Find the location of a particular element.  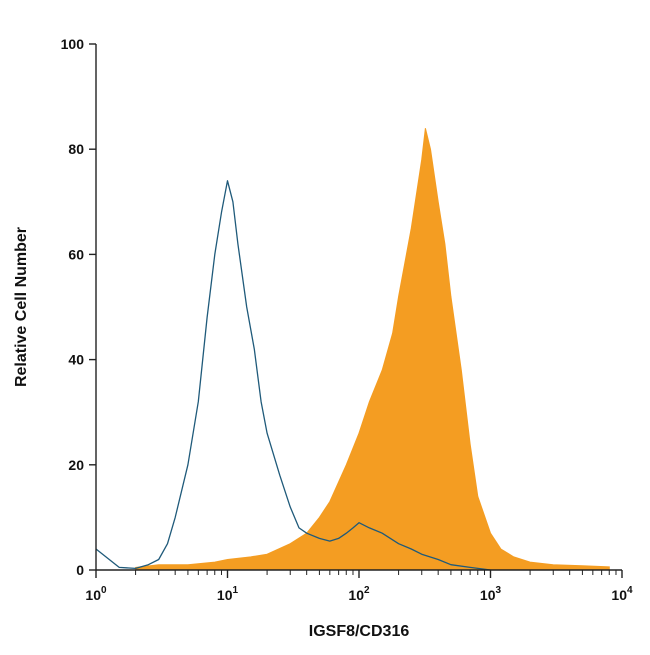

x-axis-title: IGSF8/CD316 is located at coordinates (359, 631).